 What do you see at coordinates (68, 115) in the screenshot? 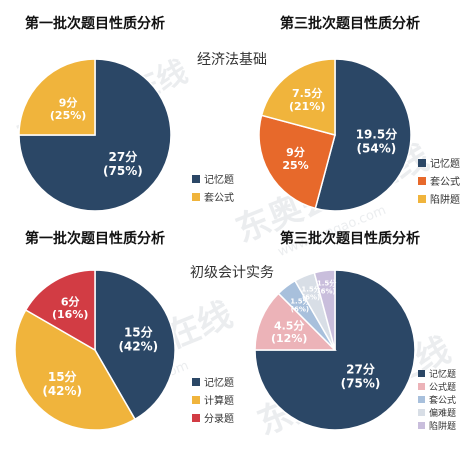
I see `pie-percent-label: (25%)` at bounding box center [68, 115].